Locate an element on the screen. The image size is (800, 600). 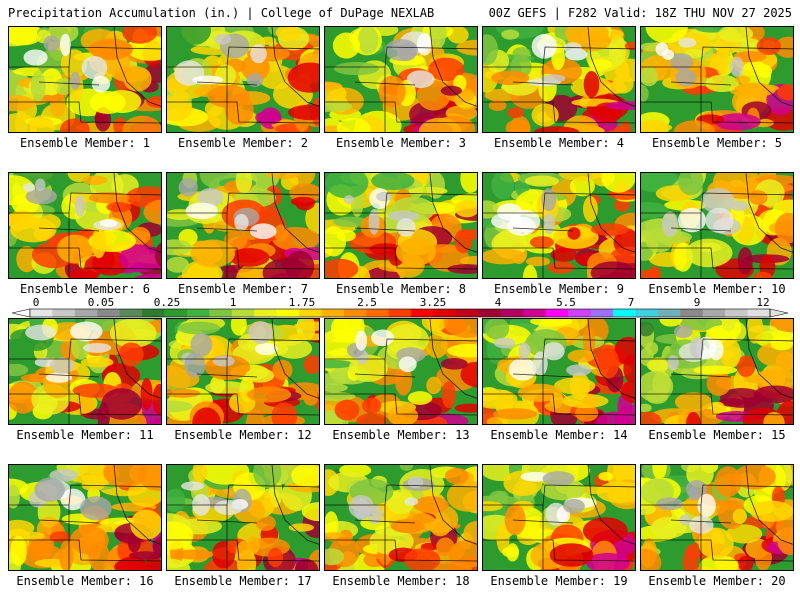
ensemble-member-label: Ensemble Member: 19 is located at coordinates (559, 581).